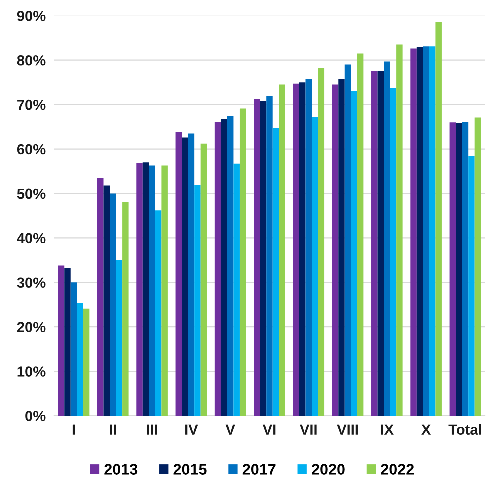 This screenshot has height=482, width=486. Describe the element at coordinates (387, 429) in the screenshot. I see `x-tick-label: IX` at that location.